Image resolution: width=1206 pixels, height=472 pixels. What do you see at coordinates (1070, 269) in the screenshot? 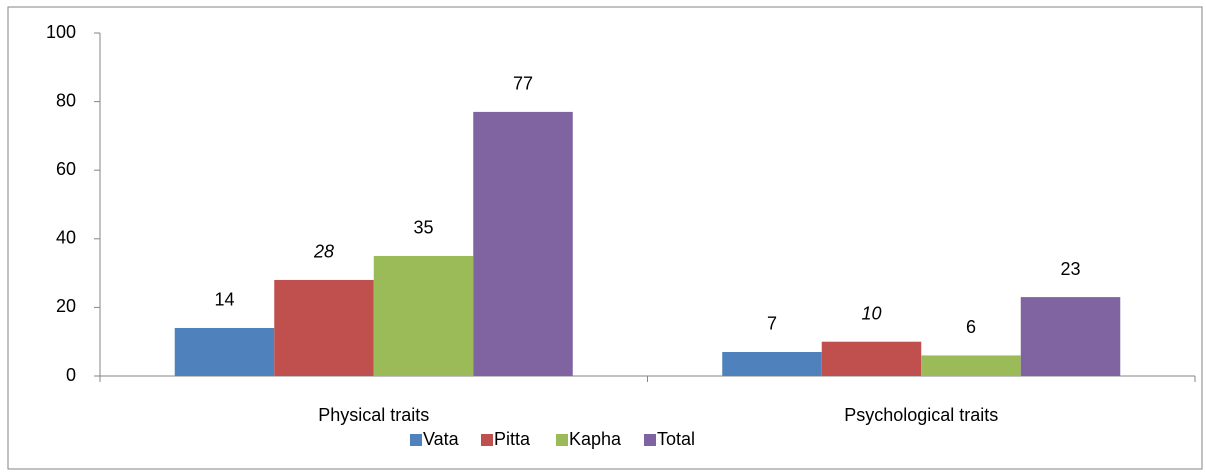
I see `data-label: 23` at bounding box center [1070, 269].